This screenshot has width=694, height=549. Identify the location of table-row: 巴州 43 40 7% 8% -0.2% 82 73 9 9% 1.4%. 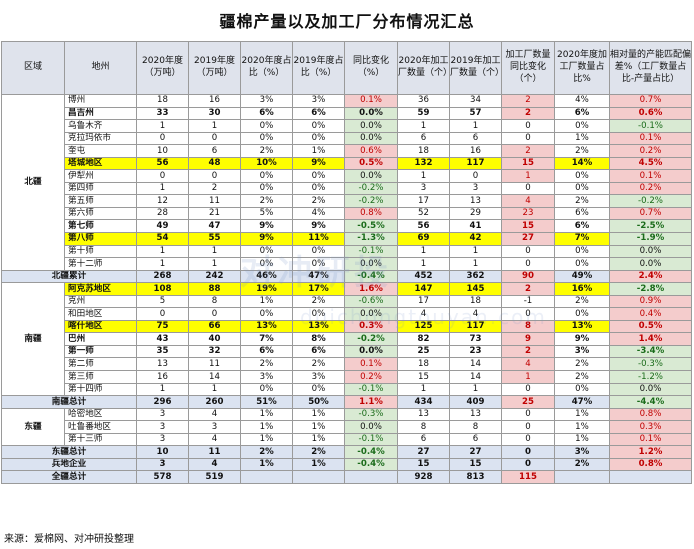
(347, 339).